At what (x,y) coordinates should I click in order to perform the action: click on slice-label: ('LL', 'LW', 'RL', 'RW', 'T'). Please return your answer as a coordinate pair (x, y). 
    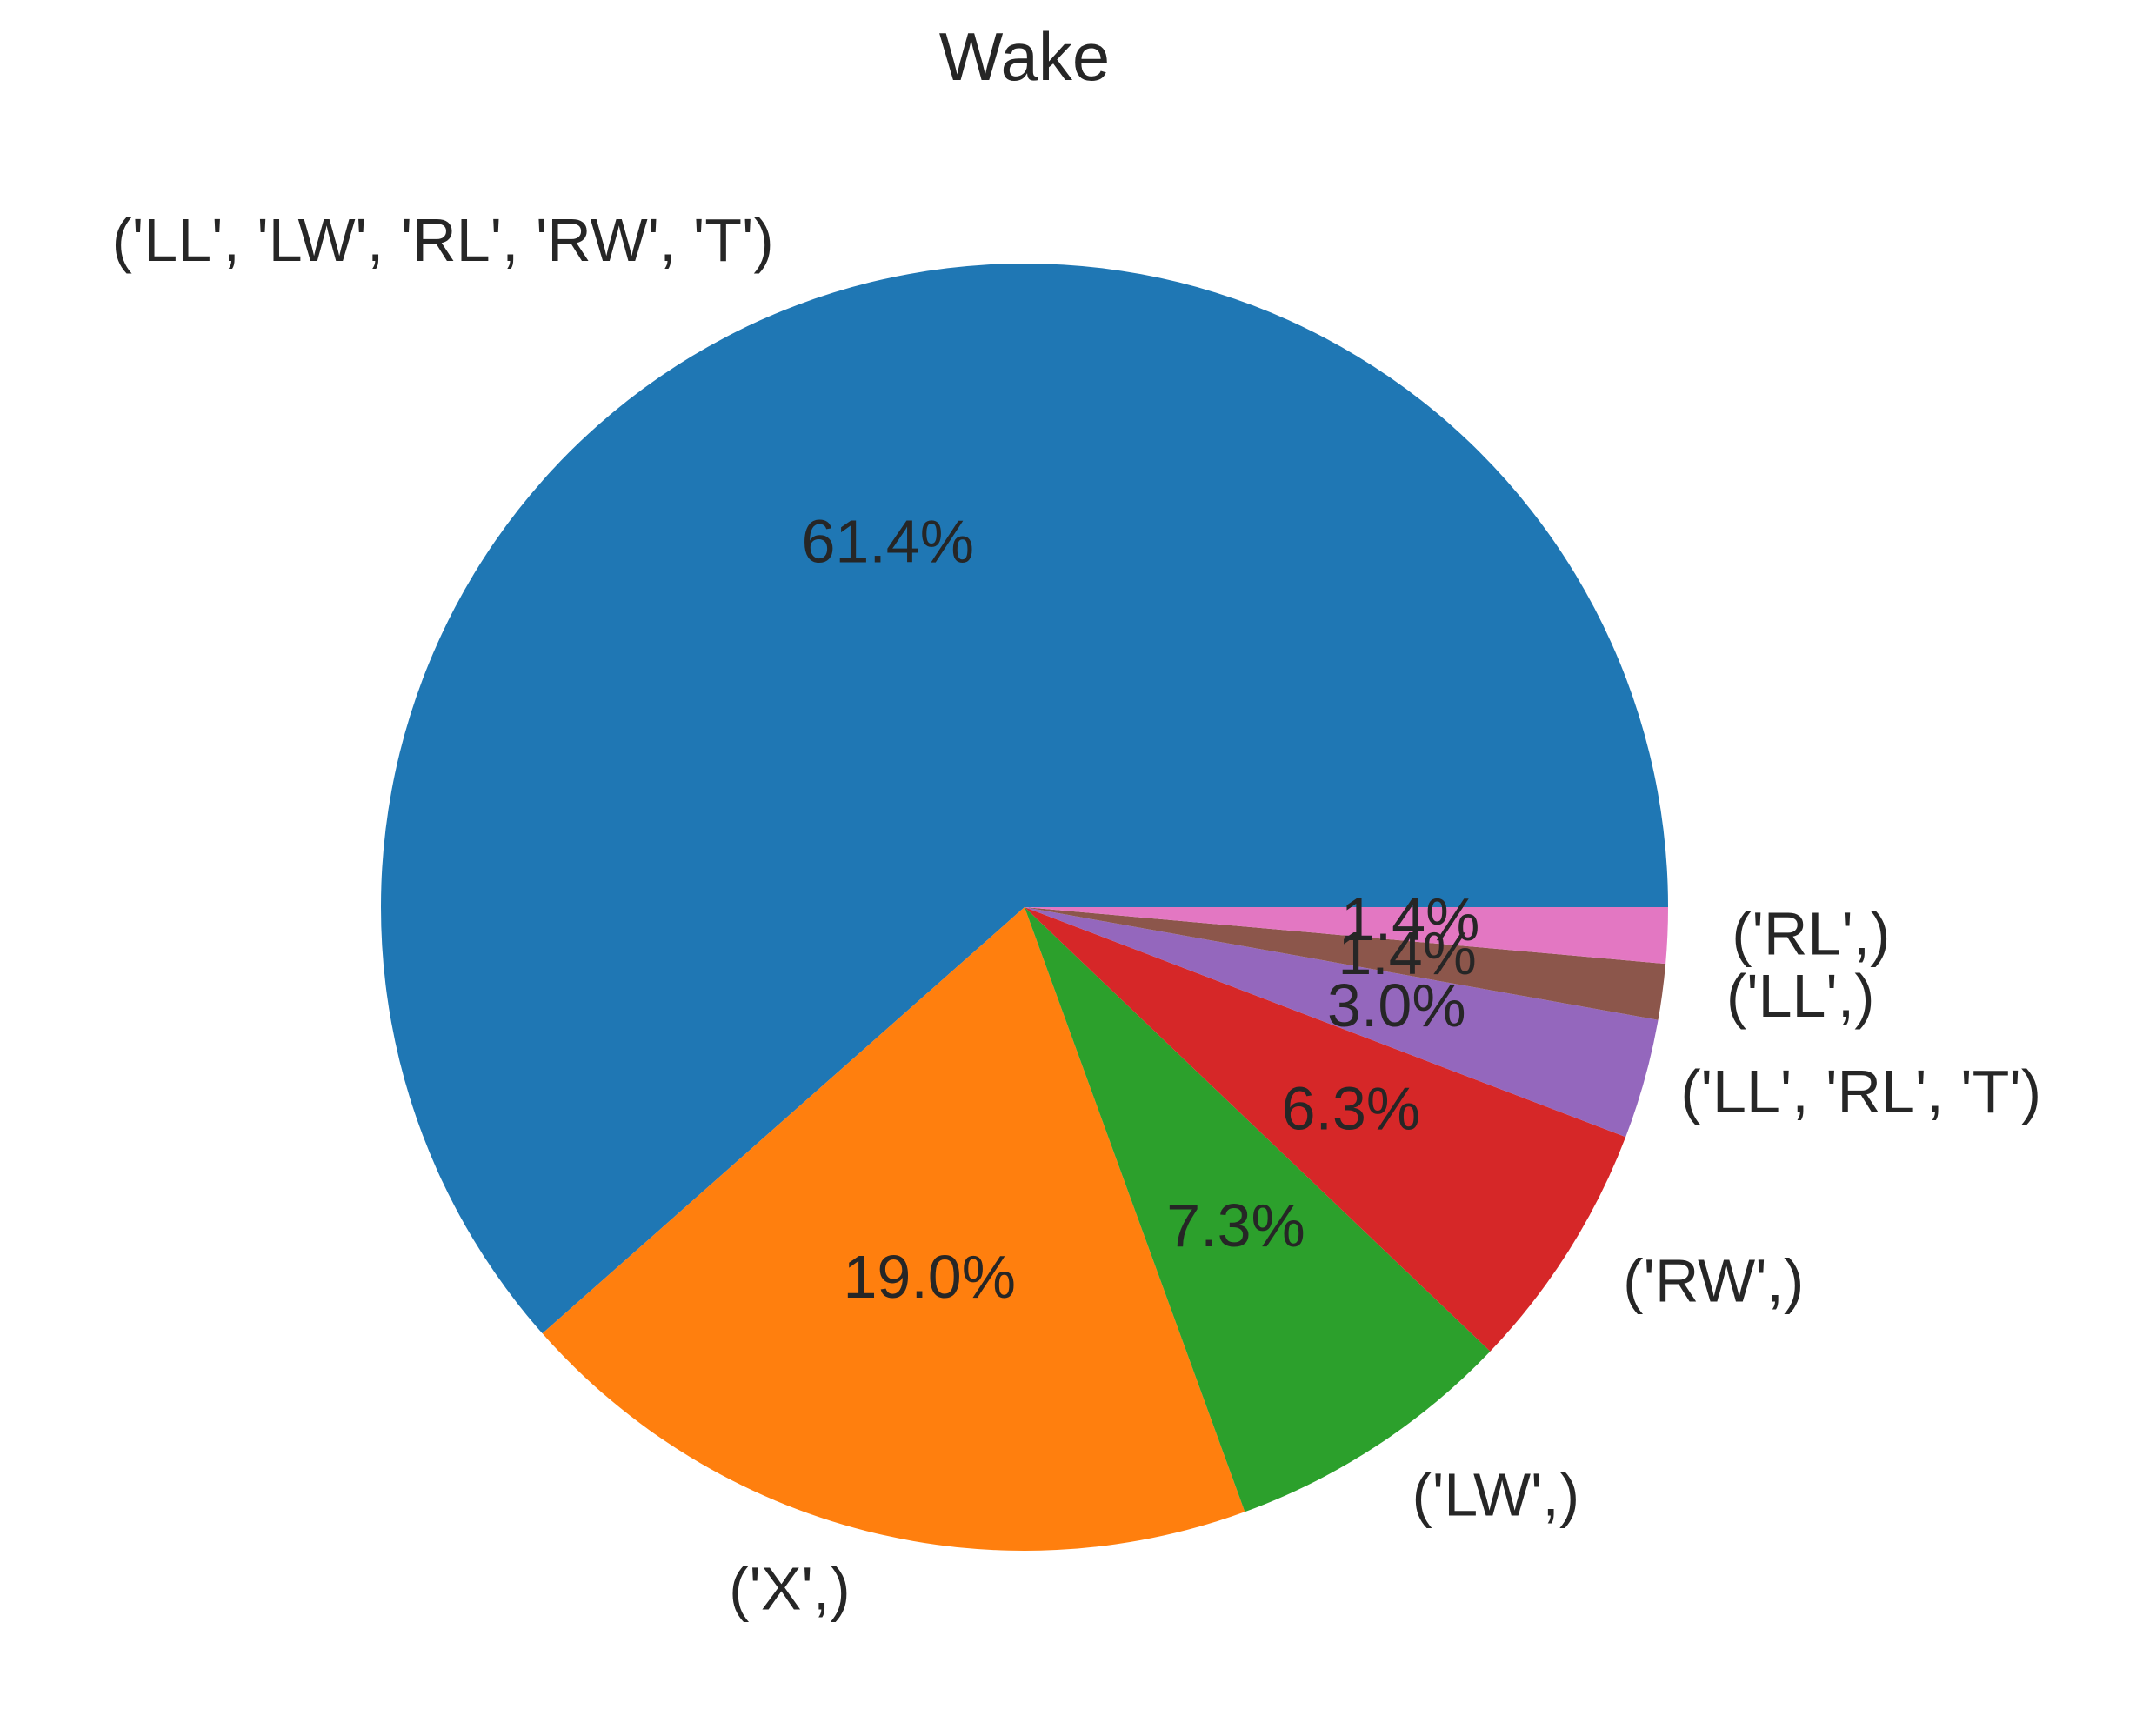
    Looking at the image, I should click on (443, 240).